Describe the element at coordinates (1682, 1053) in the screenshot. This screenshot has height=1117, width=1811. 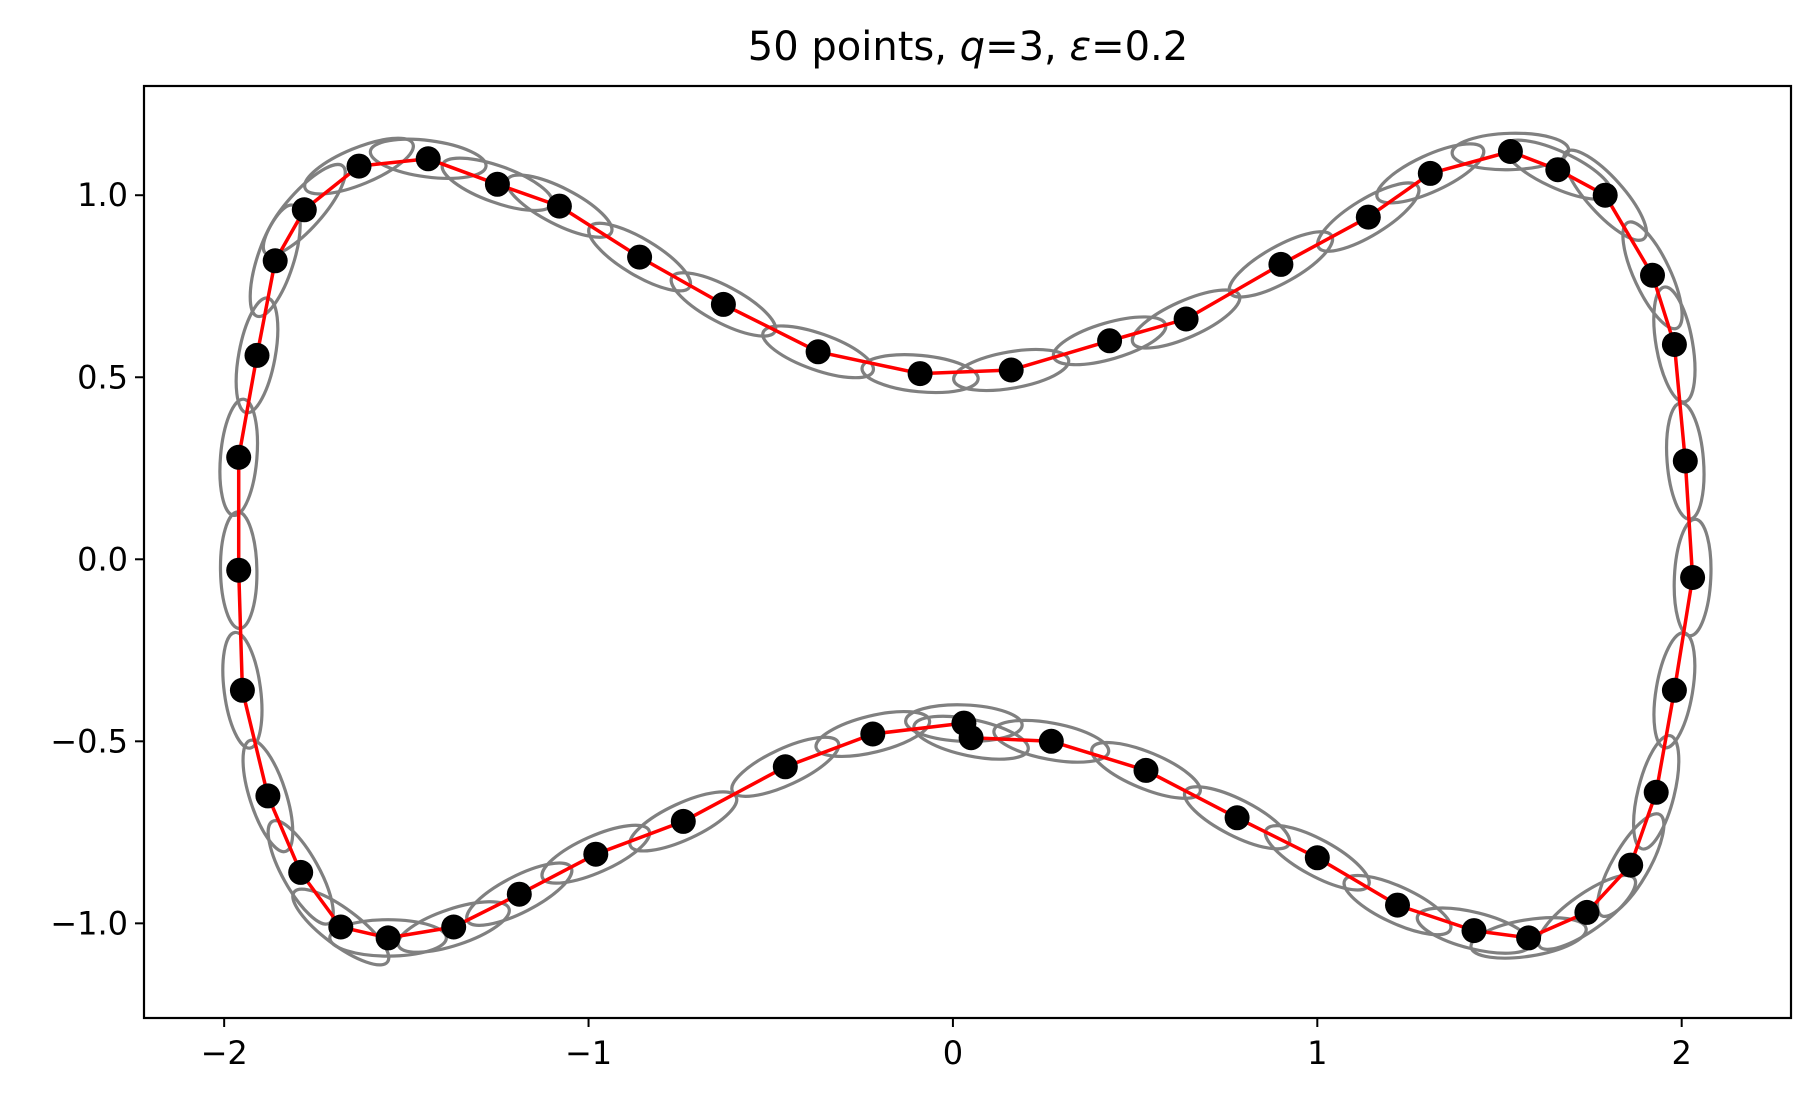
I see `x-tick-label: 2` at that location.